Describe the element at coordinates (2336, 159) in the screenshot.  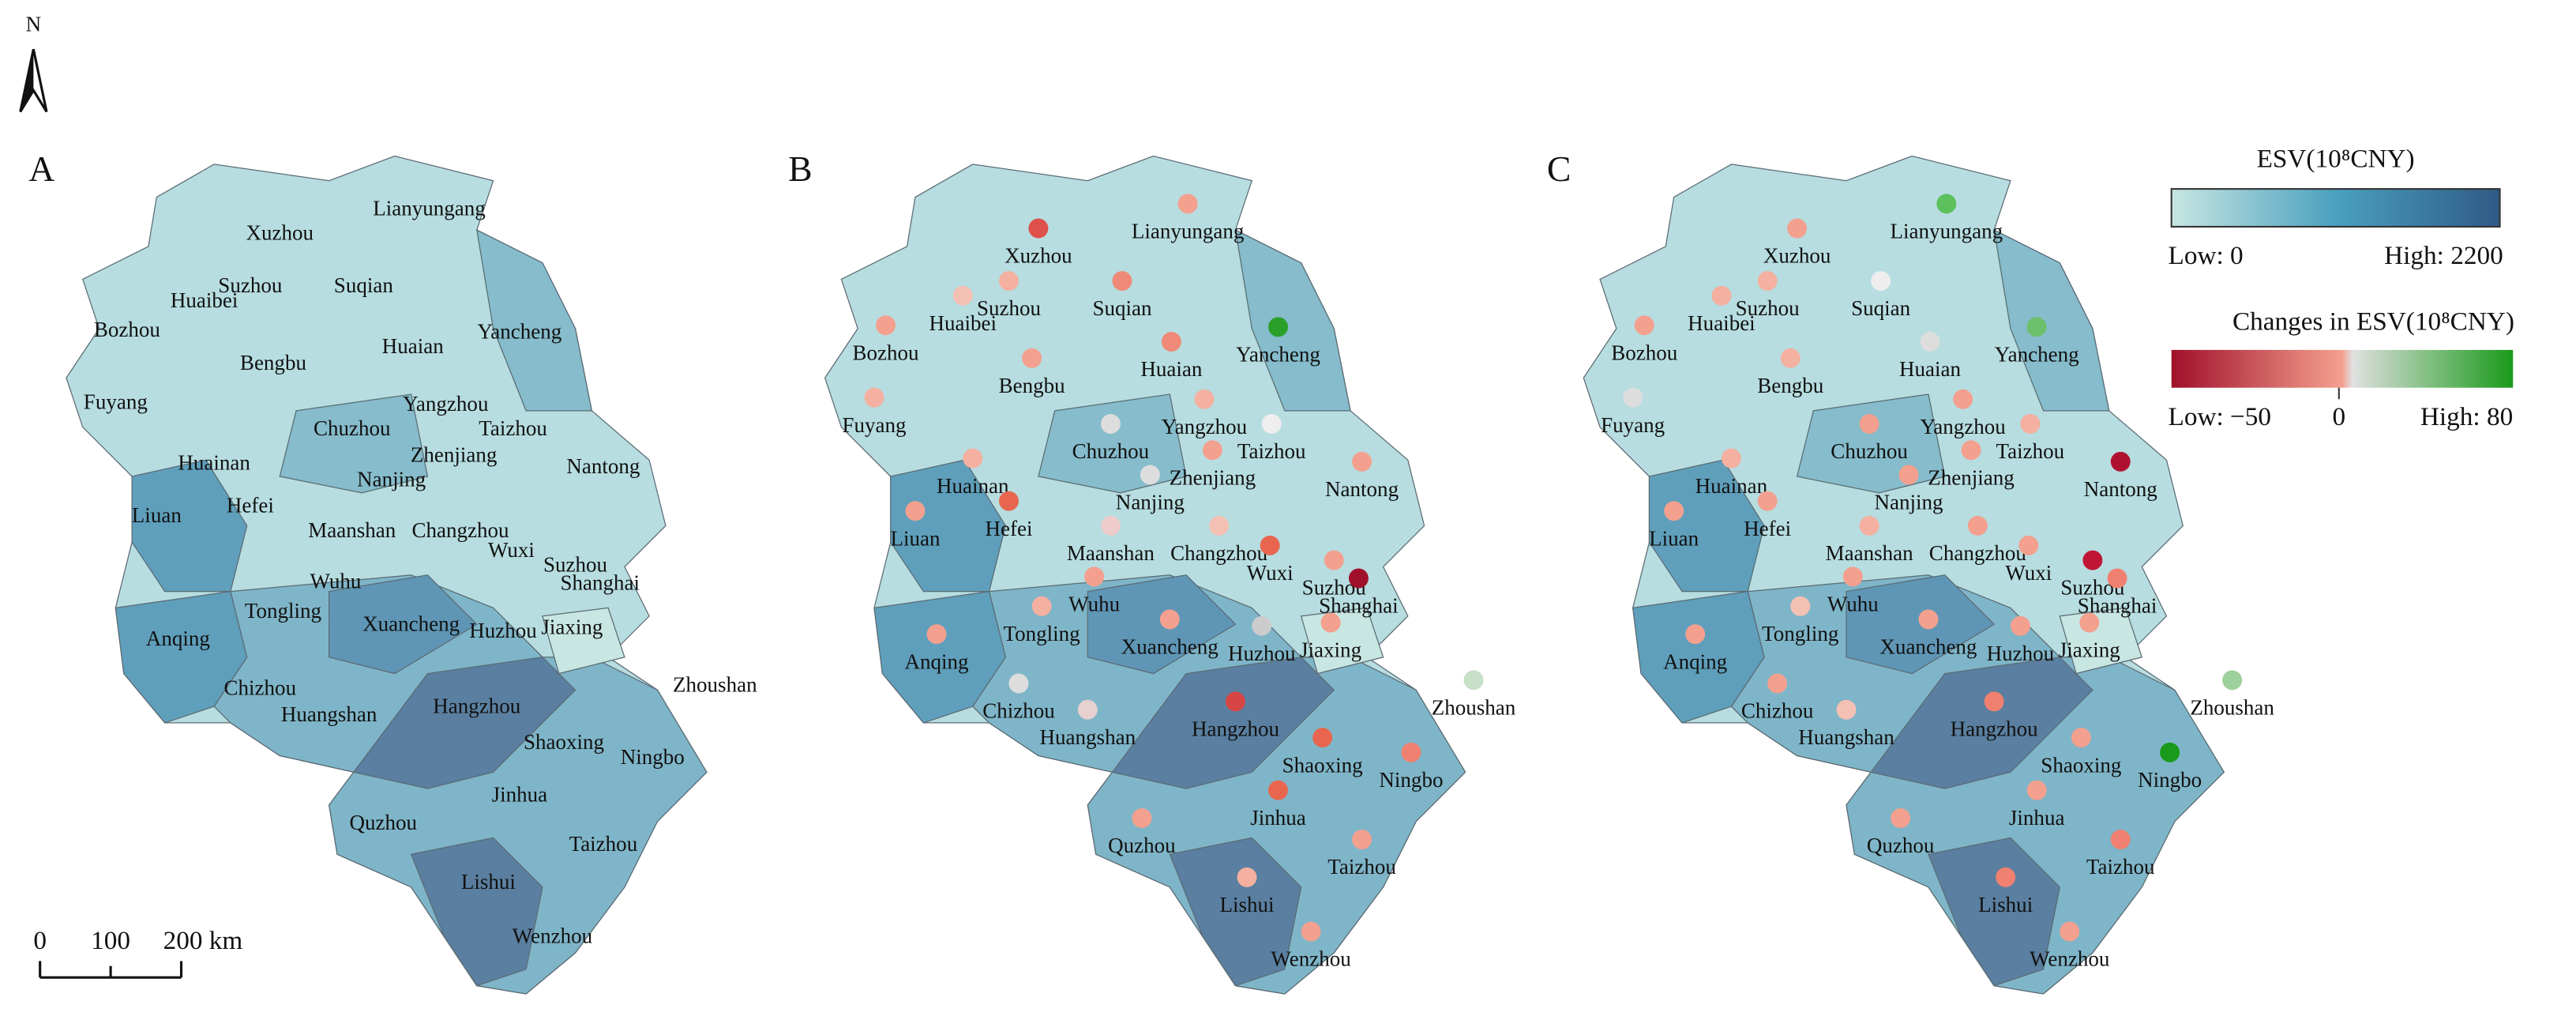
I see `legend-title: ESV(10⁸CNY)` at that location.